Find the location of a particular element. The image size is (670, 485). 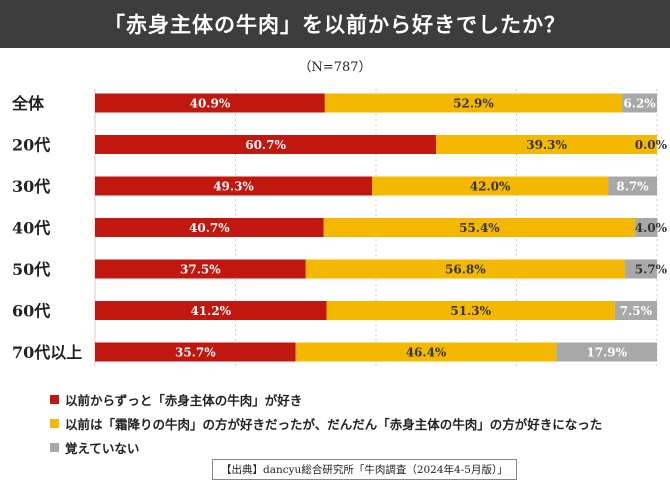

value-label: 55.4% is located at coordinates (479, 228).